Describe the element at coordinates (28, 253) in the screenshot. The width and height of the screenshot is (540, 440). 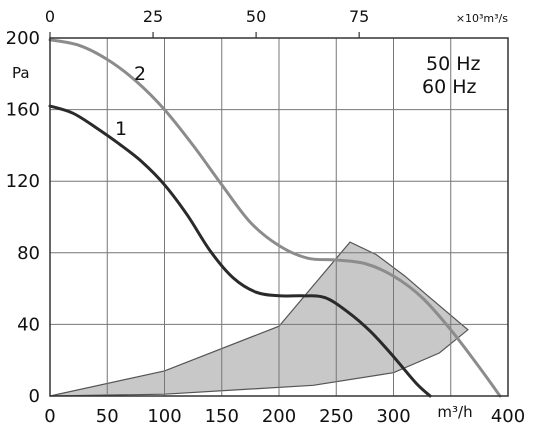
I see `y-tick-label-80: 80` at that location.